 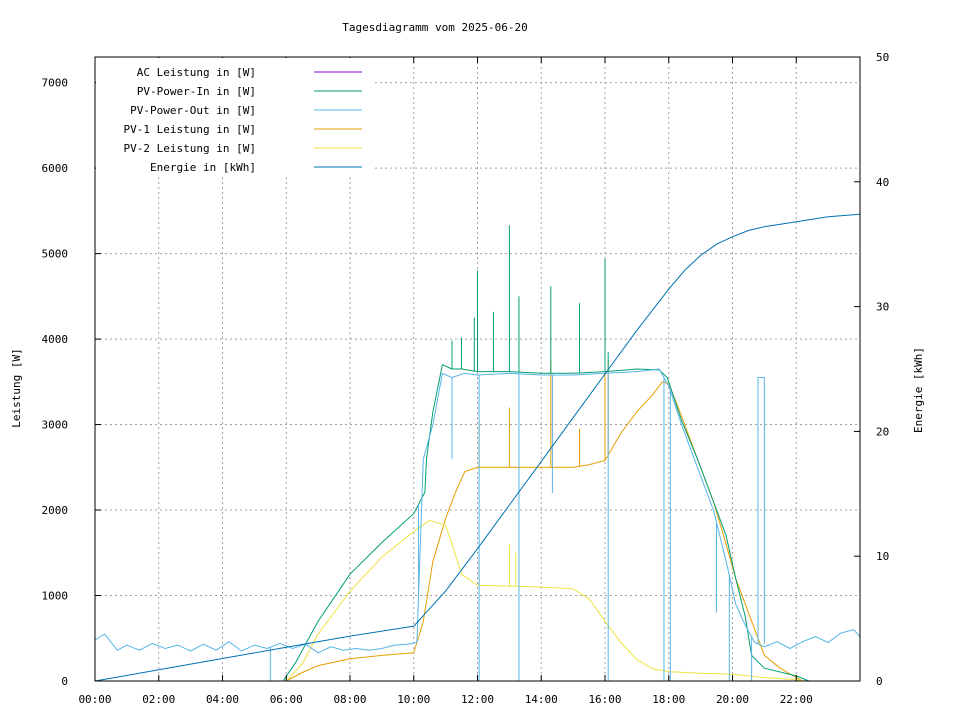 What do you see at coordinates (158, 699) in the screenshot?
I see `x-tick-label: 02:00` at bounding box center [158, 699].